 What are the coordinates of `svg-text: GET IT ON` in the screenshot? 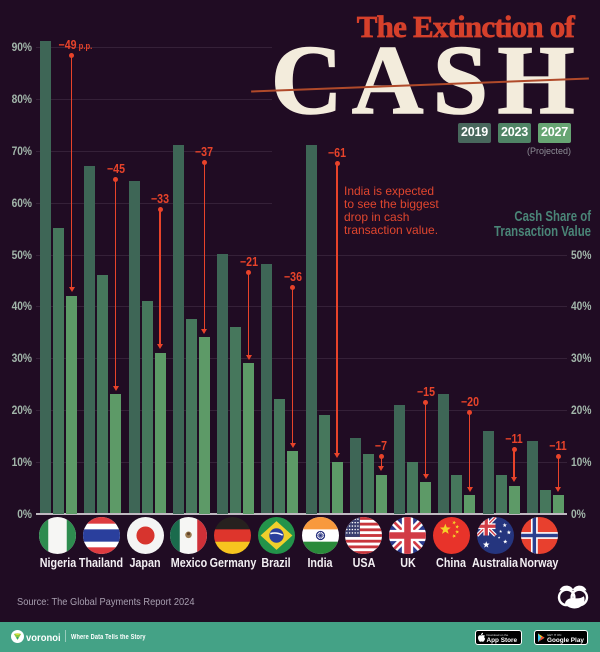 It's located at (554, 635).